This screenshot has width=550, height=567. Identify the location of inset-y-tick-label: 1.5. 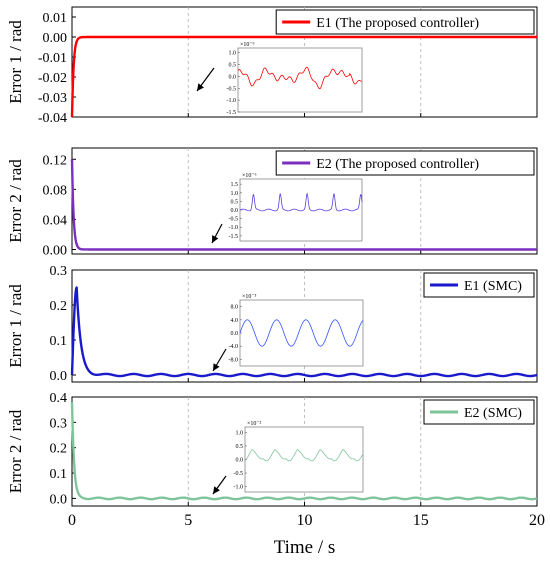
(235, 185).